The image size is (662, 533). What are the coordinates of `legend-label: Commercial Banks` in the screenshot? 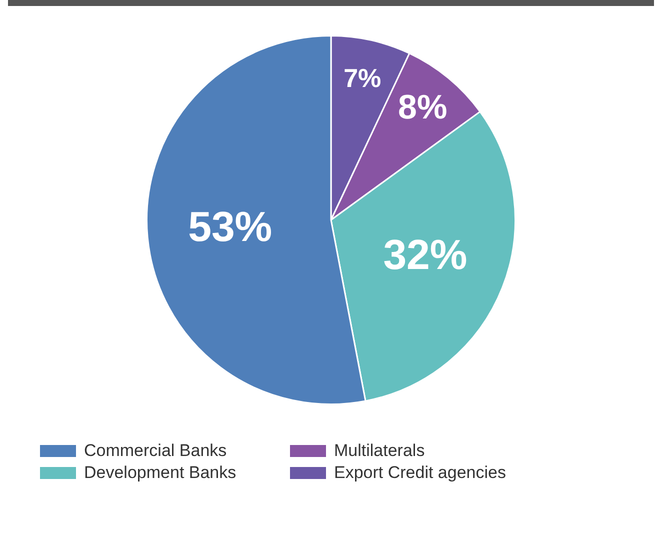 It's located at (155, 451).